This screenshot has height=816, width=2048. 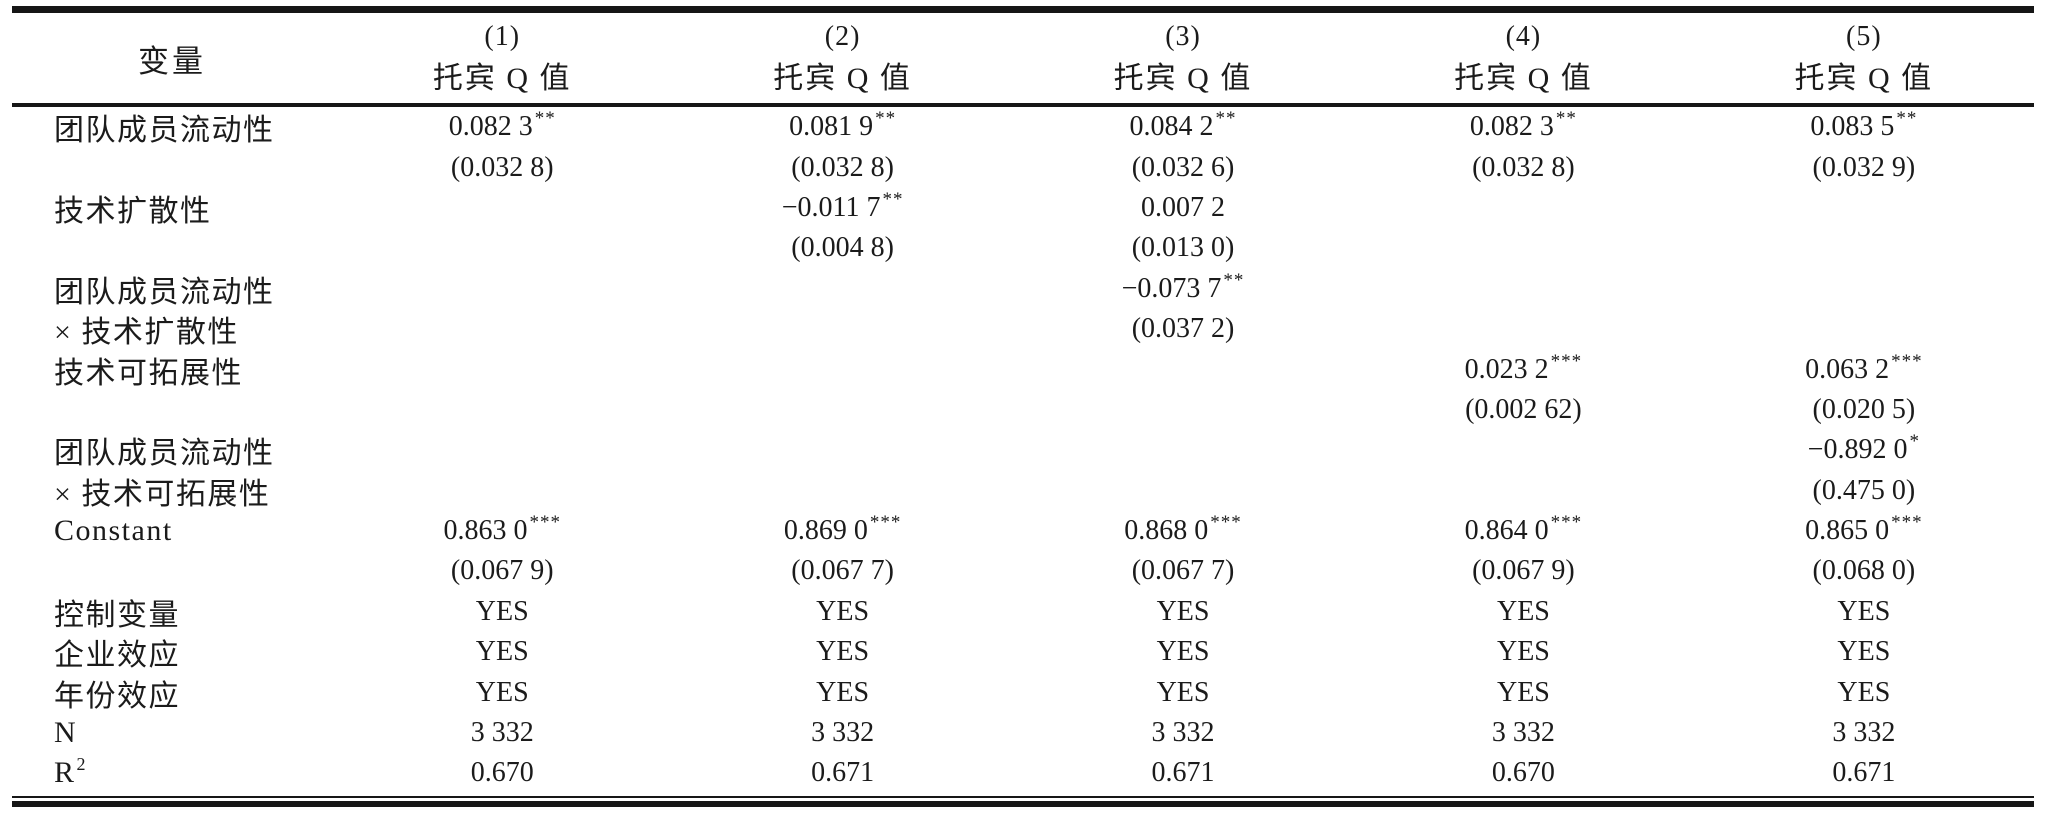 I want to click on table-row: 技术扩散性 −0.011 7 ** 0.007 2, so click(x=1023, y=208).